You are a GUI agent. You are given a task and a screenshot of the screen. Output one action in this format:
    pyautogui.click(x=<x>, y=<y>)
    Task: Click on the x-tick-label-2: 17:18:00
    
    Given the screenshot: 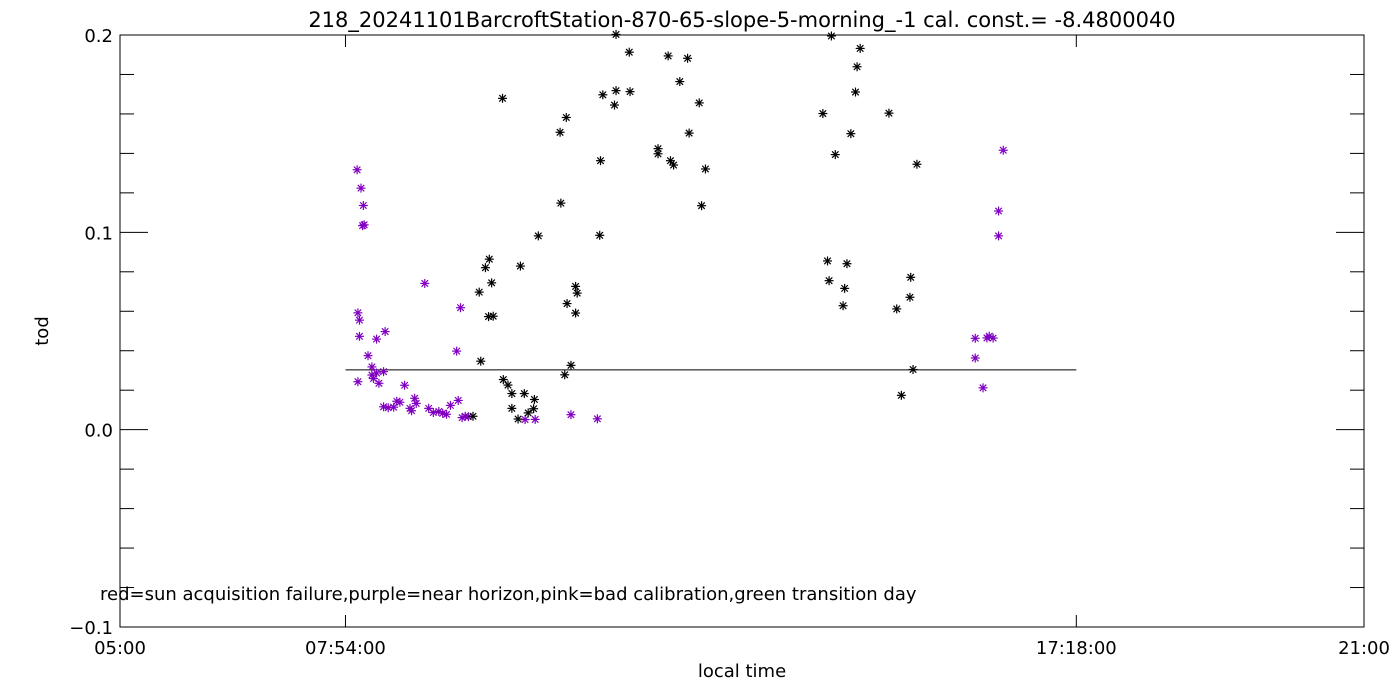 What is the action you would take?
    pyautogui.click(x=1076, y=648)
    